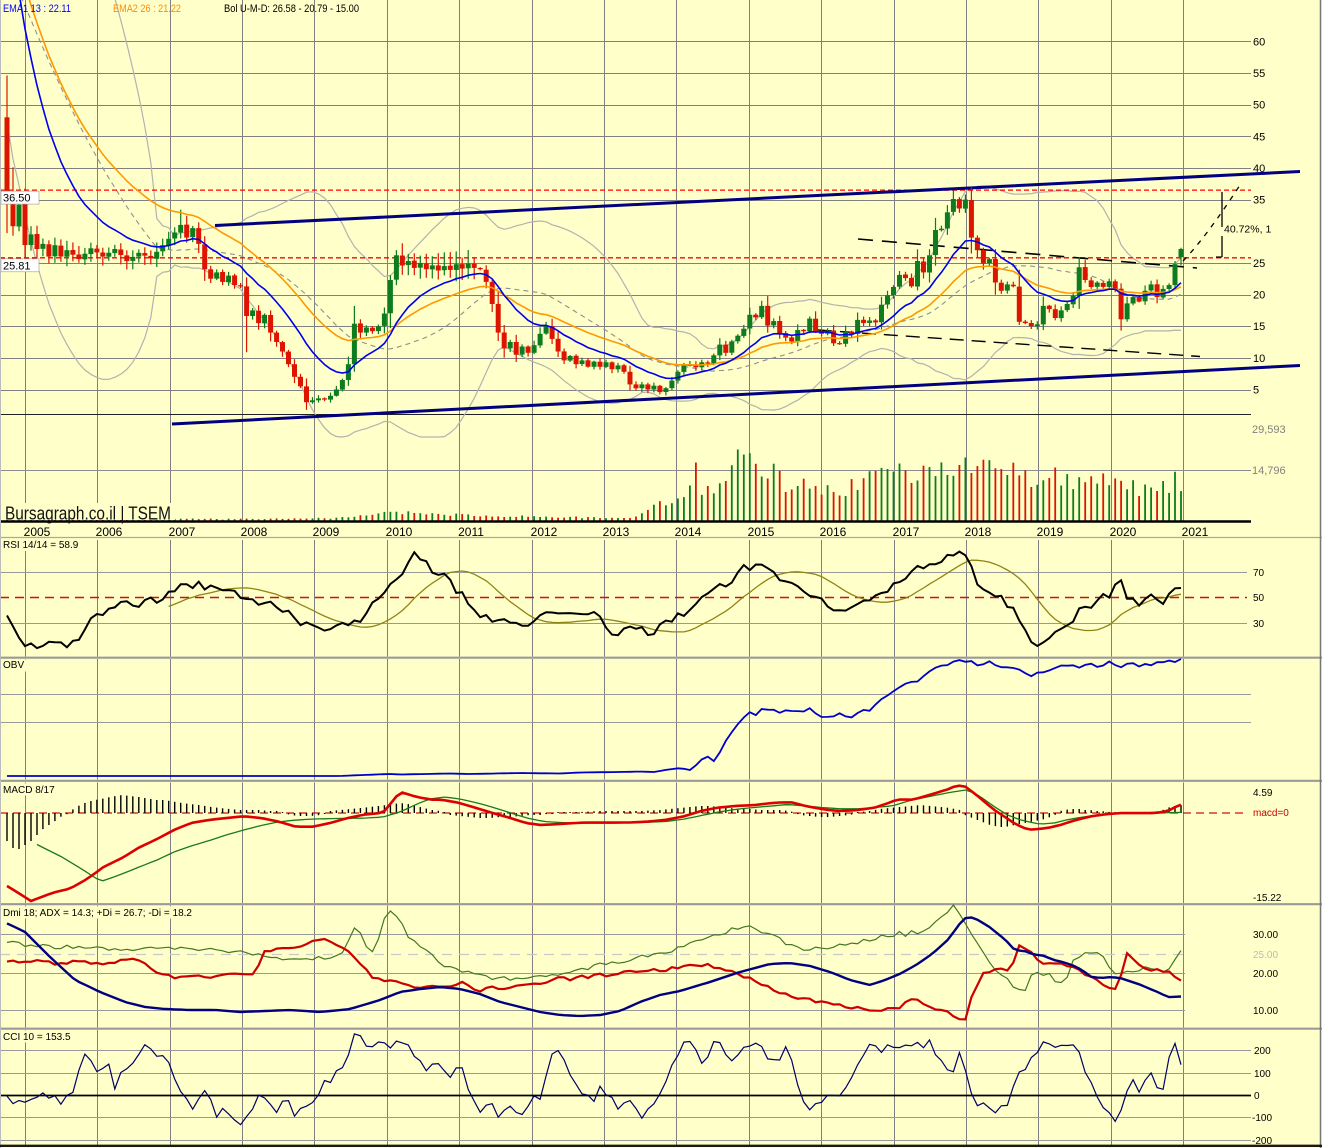 Image resolution: width=1322 pixels, height=1148 pixels. What do you see at coordinates (1195, 532) in the screenshot?
I see `svg-text: 2021` at bounding box center [1195, 532].